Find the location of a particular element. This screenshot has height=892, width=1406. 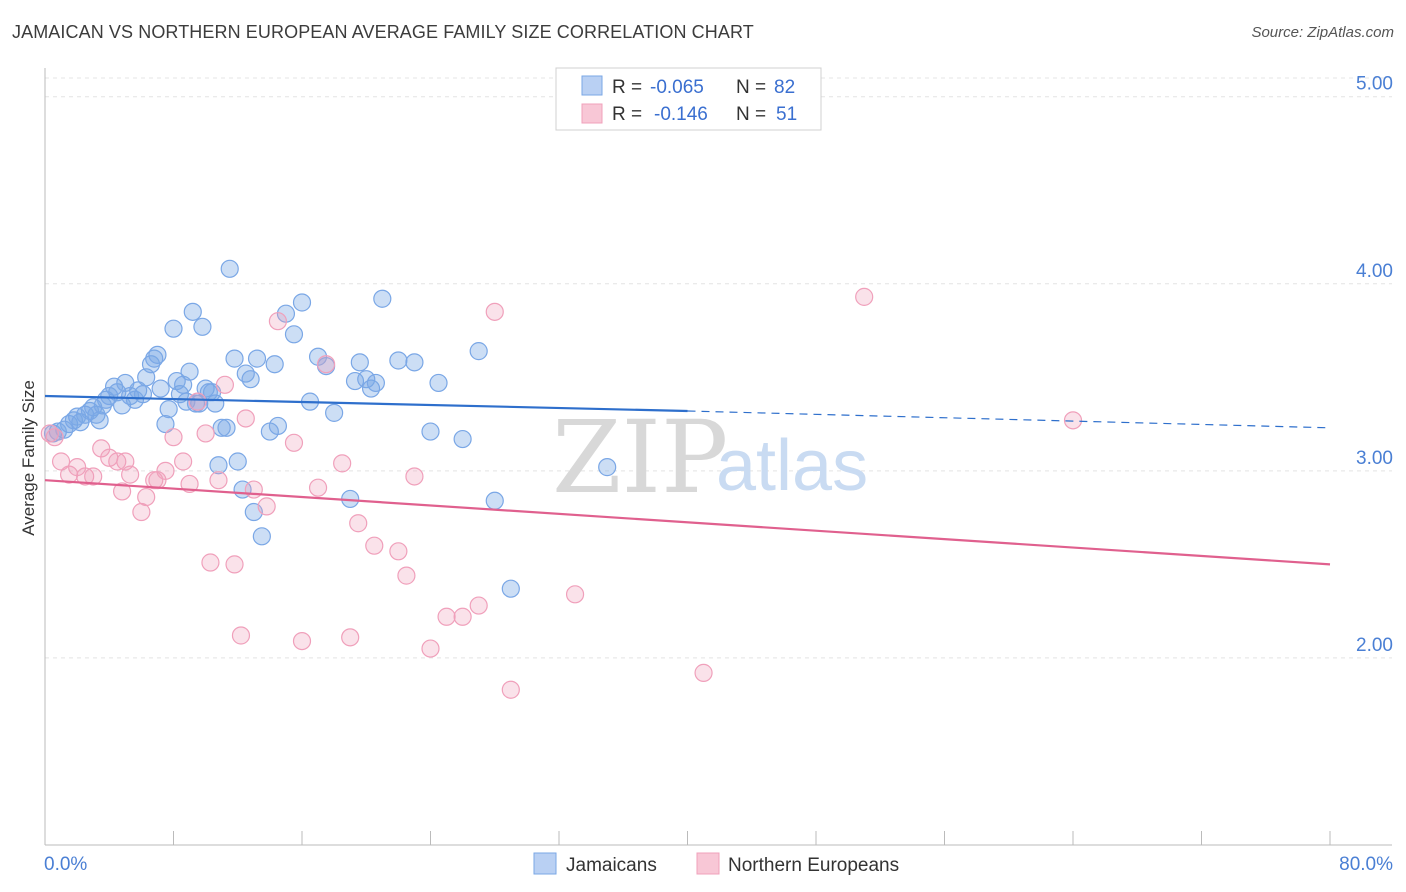

bottom-legend: Jamaicans Northern Europeans is located at coordinates (716, 864).